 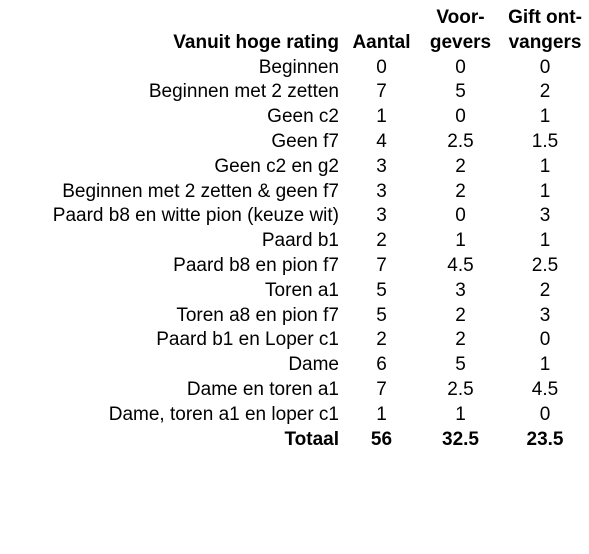 I want to click on table-row: Beginnen met 2 zetten & geen f7 3 2 1, so click(x=294, y=192).